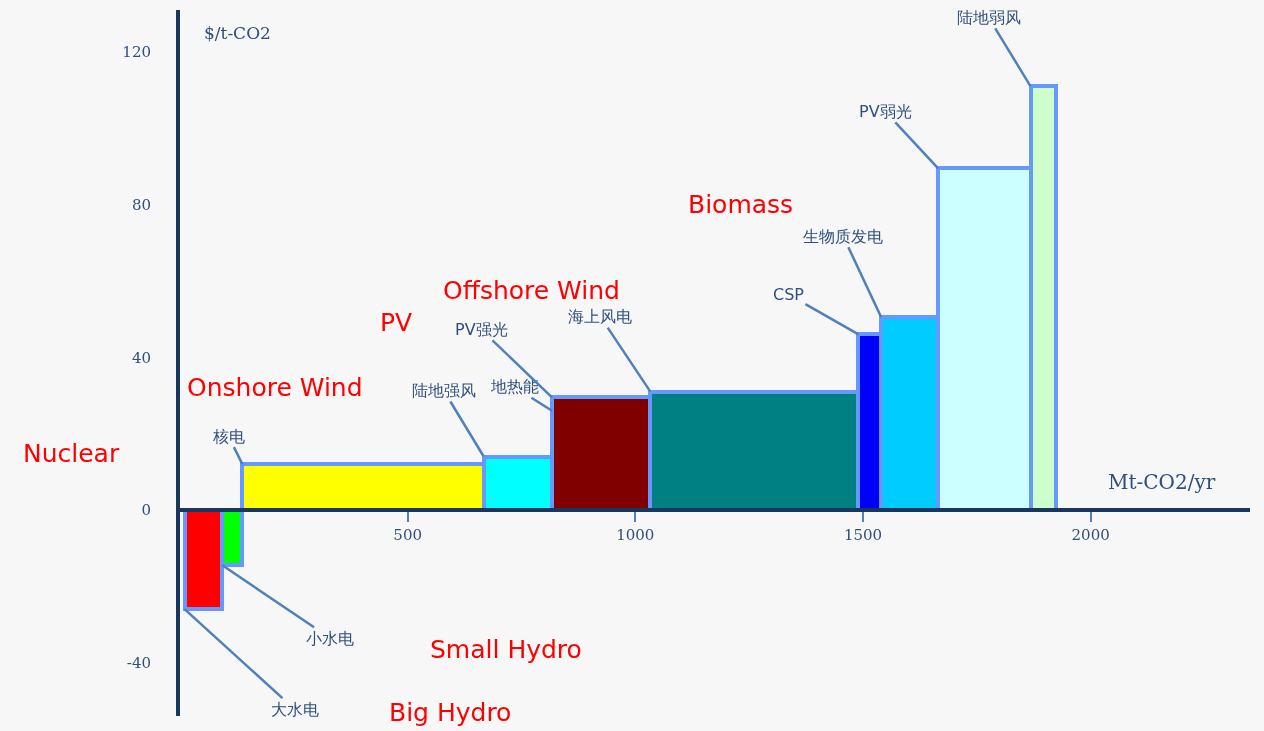 This screenshot has width=1264, height=731. What do you see at coordinates (330, 638) in the screenshot?
I see `annotation: 小水电` at bounding box center [330, 638].